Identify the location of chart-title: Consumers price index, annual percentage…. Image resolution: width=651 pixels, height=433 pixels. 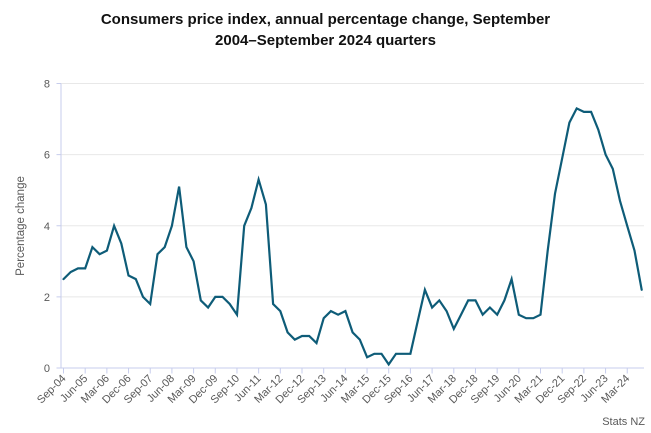
(325, 30).